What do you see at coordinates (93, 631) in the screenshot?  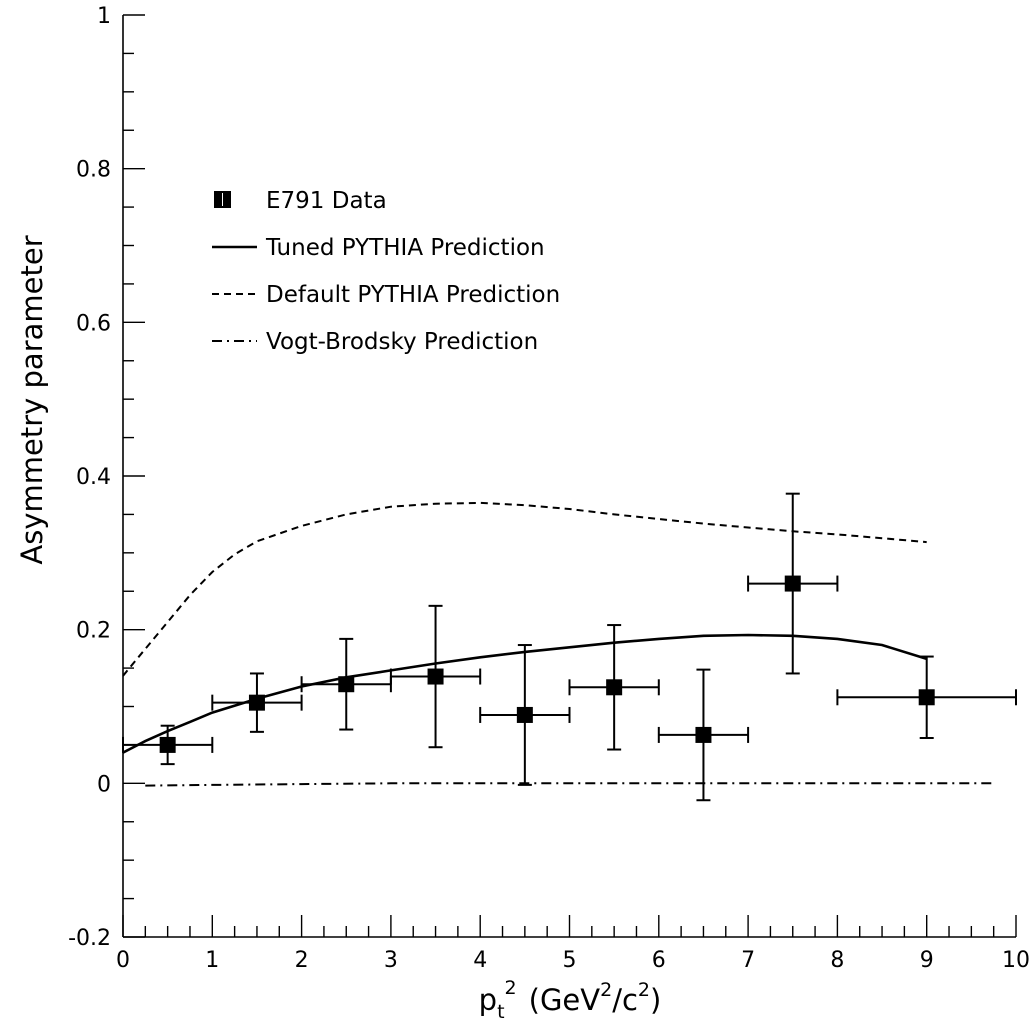 I see `y-tick-label: 0.2` at bounding box center [93, 631].